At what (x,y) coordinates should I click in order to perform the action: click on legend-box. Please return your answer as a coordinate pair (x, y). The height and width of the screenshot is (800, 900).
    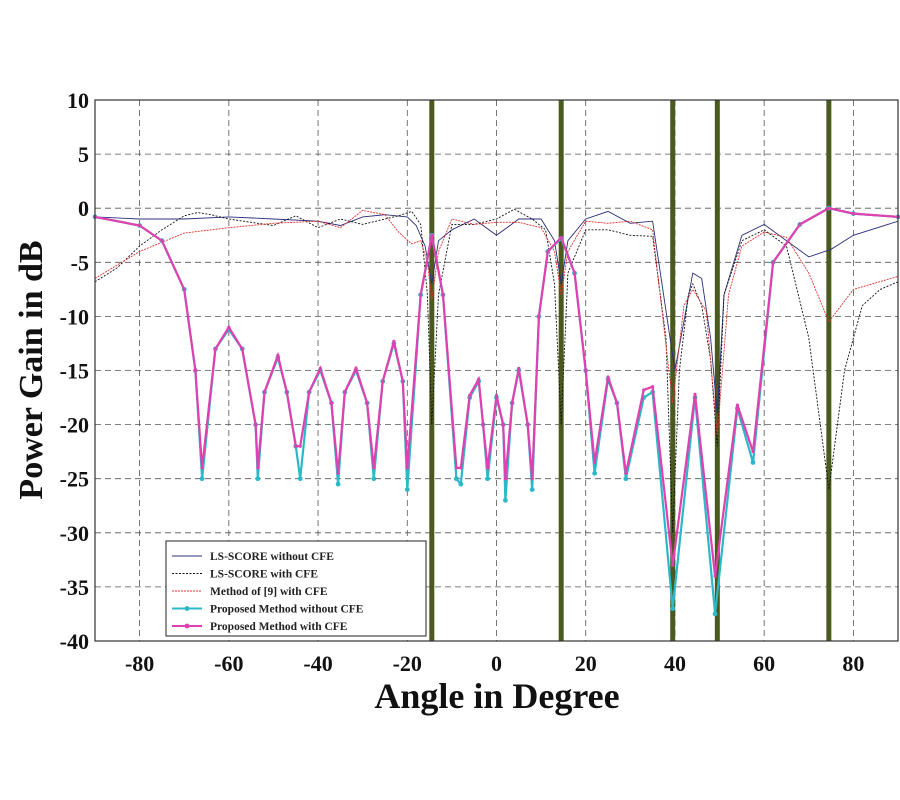
    Looking at the image, I should click on (296, 588).